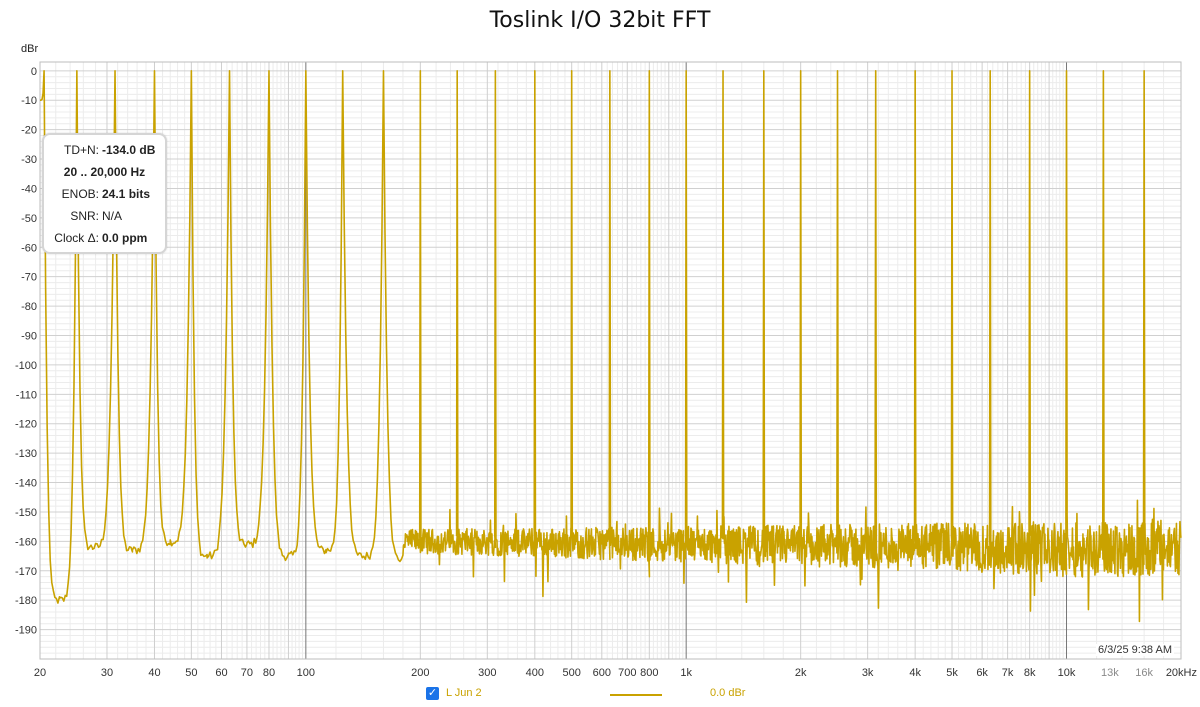  What do you see at coordinates (29, 278) in the screenshot?
I see `y-tick-label: -70` at bounding box center [29, 278].